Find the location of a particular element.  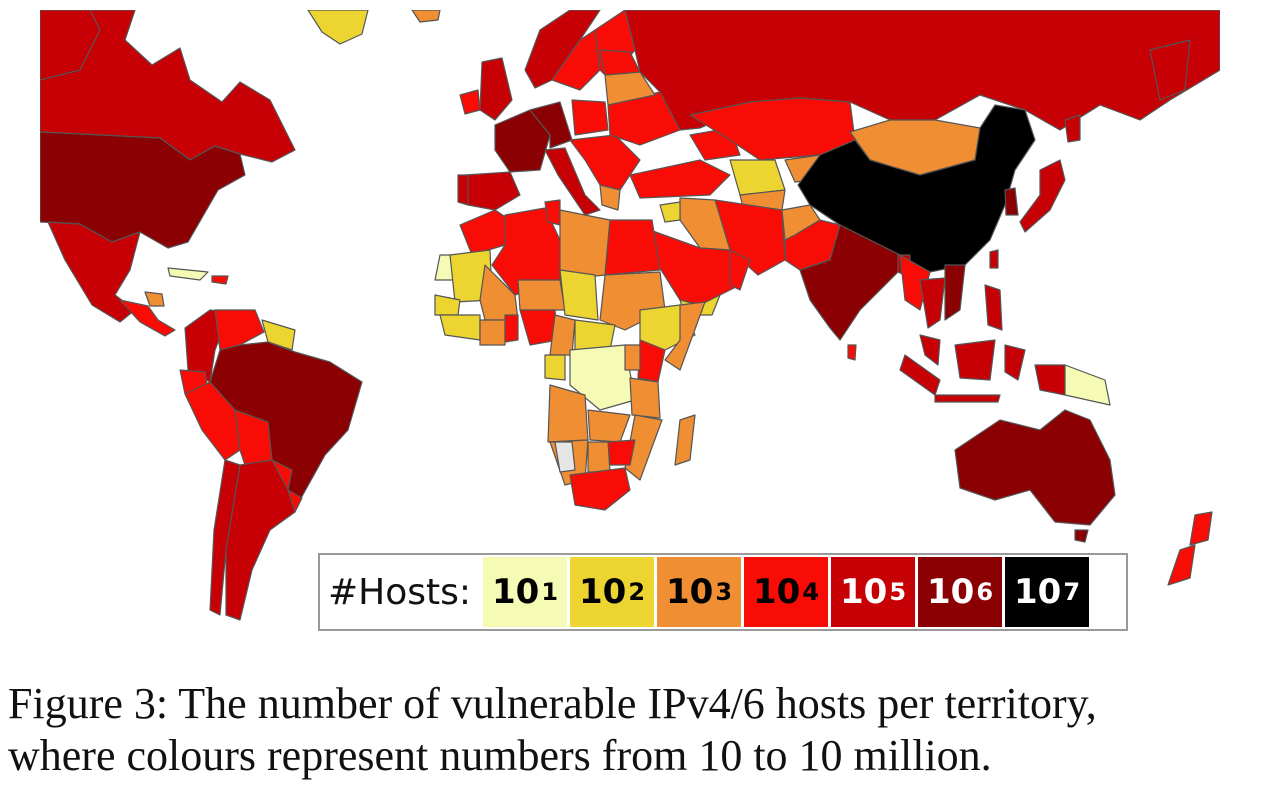

region-srilanka is located at coordinates (852, 352).